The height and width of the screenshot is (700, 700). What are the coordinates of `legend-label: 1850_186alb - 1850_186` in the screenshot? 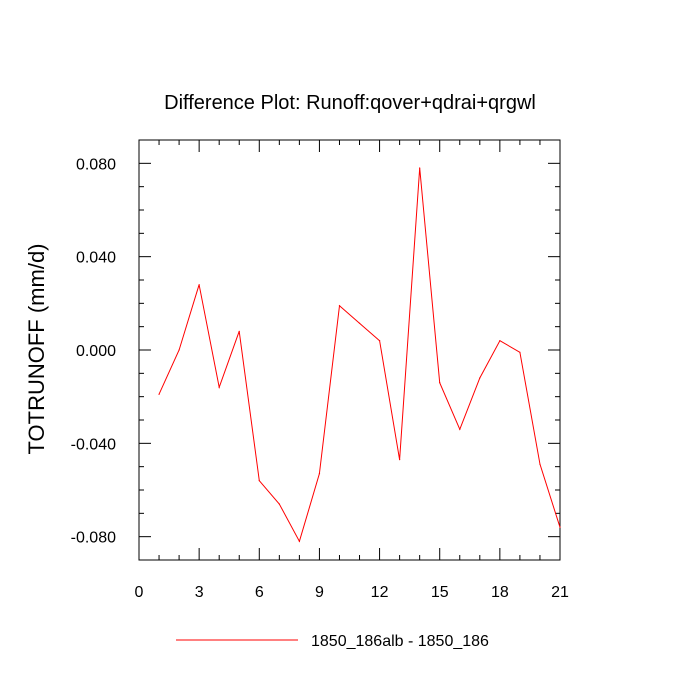 It's located at (400, 641).